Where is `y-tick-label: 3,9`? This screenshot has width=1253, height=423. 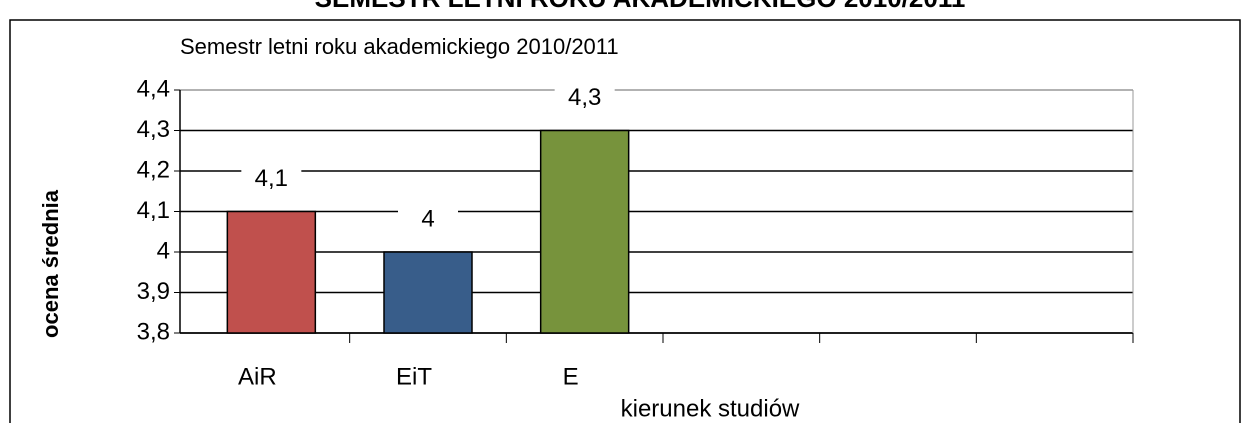
y-tick-label: 3,9 is located at coordinates (153, 291).